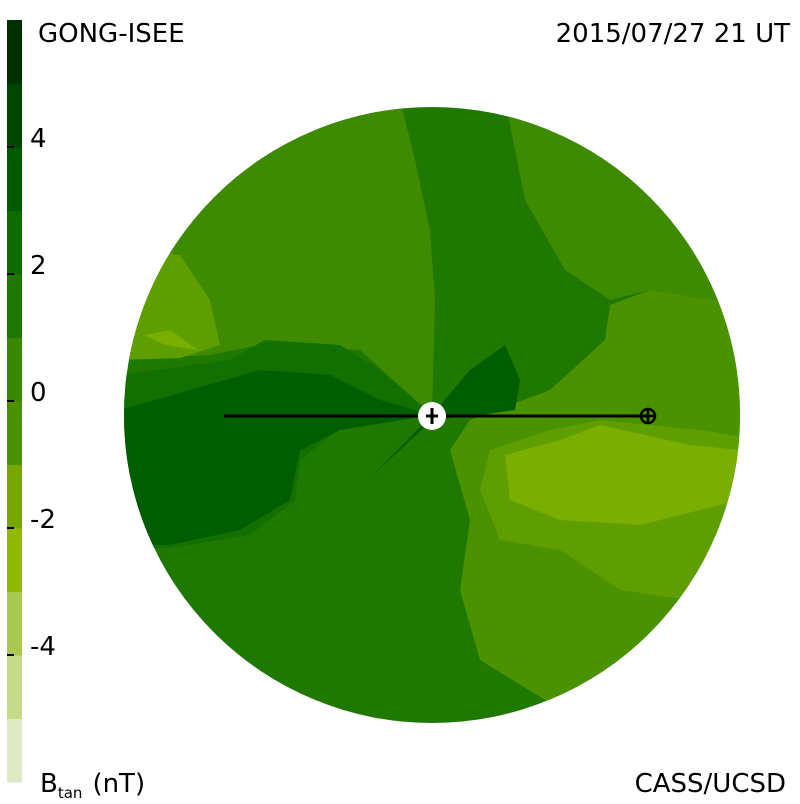 This screenshot has width=800, height=804. What do you see at coordinates (92, 784) in the screenshot?
I see `quantity-label: Btan (nT)` at bounding box center [92, 784].